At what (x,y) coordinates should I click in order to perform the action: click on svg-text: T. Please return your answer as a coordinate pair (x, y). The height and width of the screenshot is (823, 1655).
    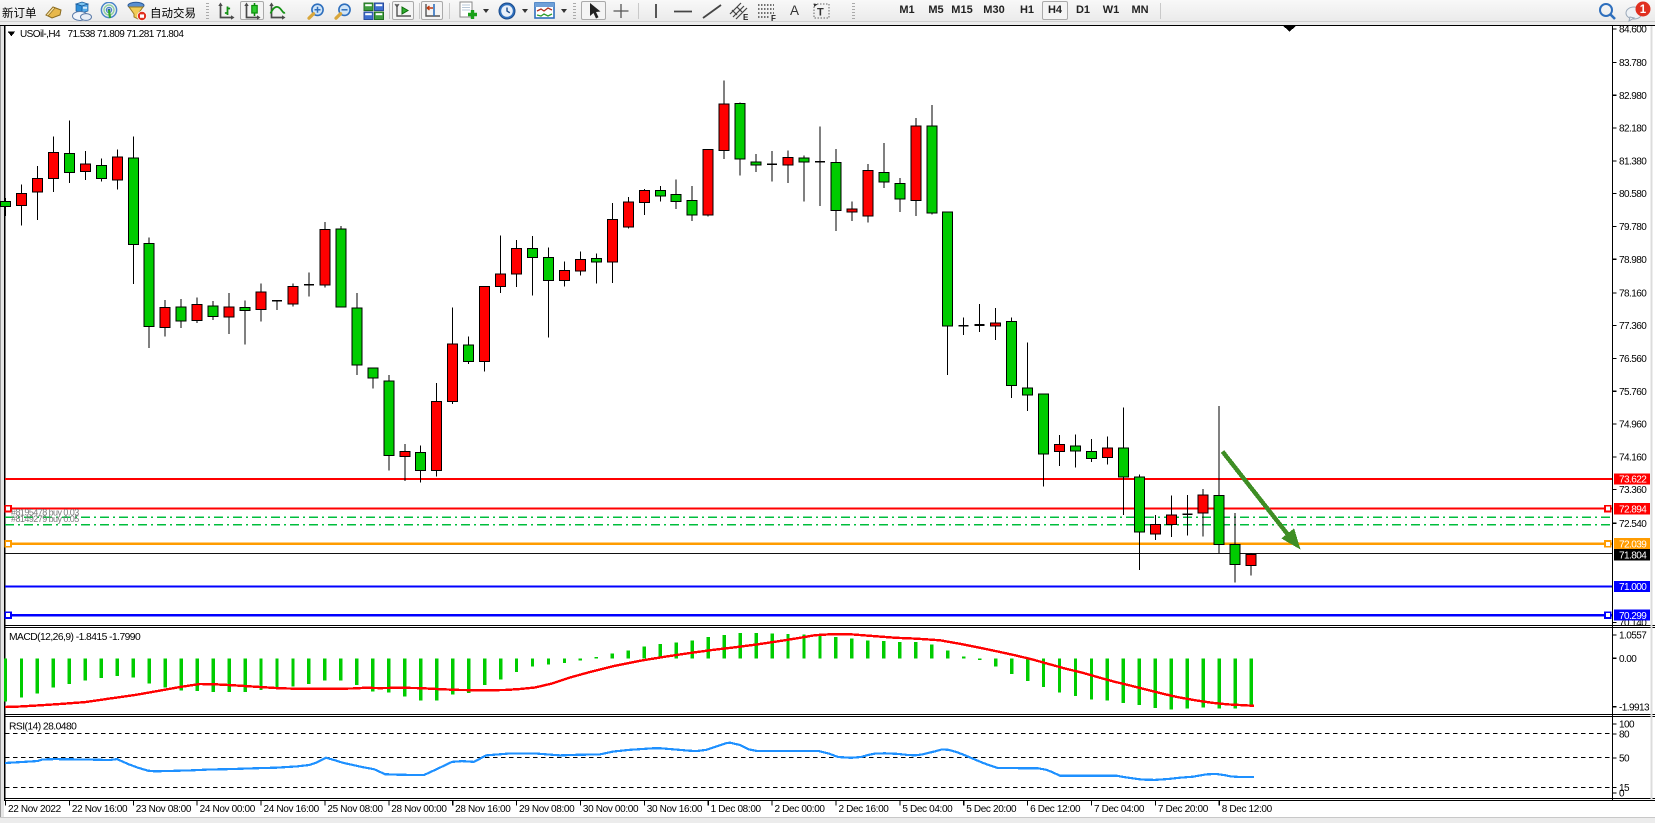
    Looking at the image, I should click on (820, 13).